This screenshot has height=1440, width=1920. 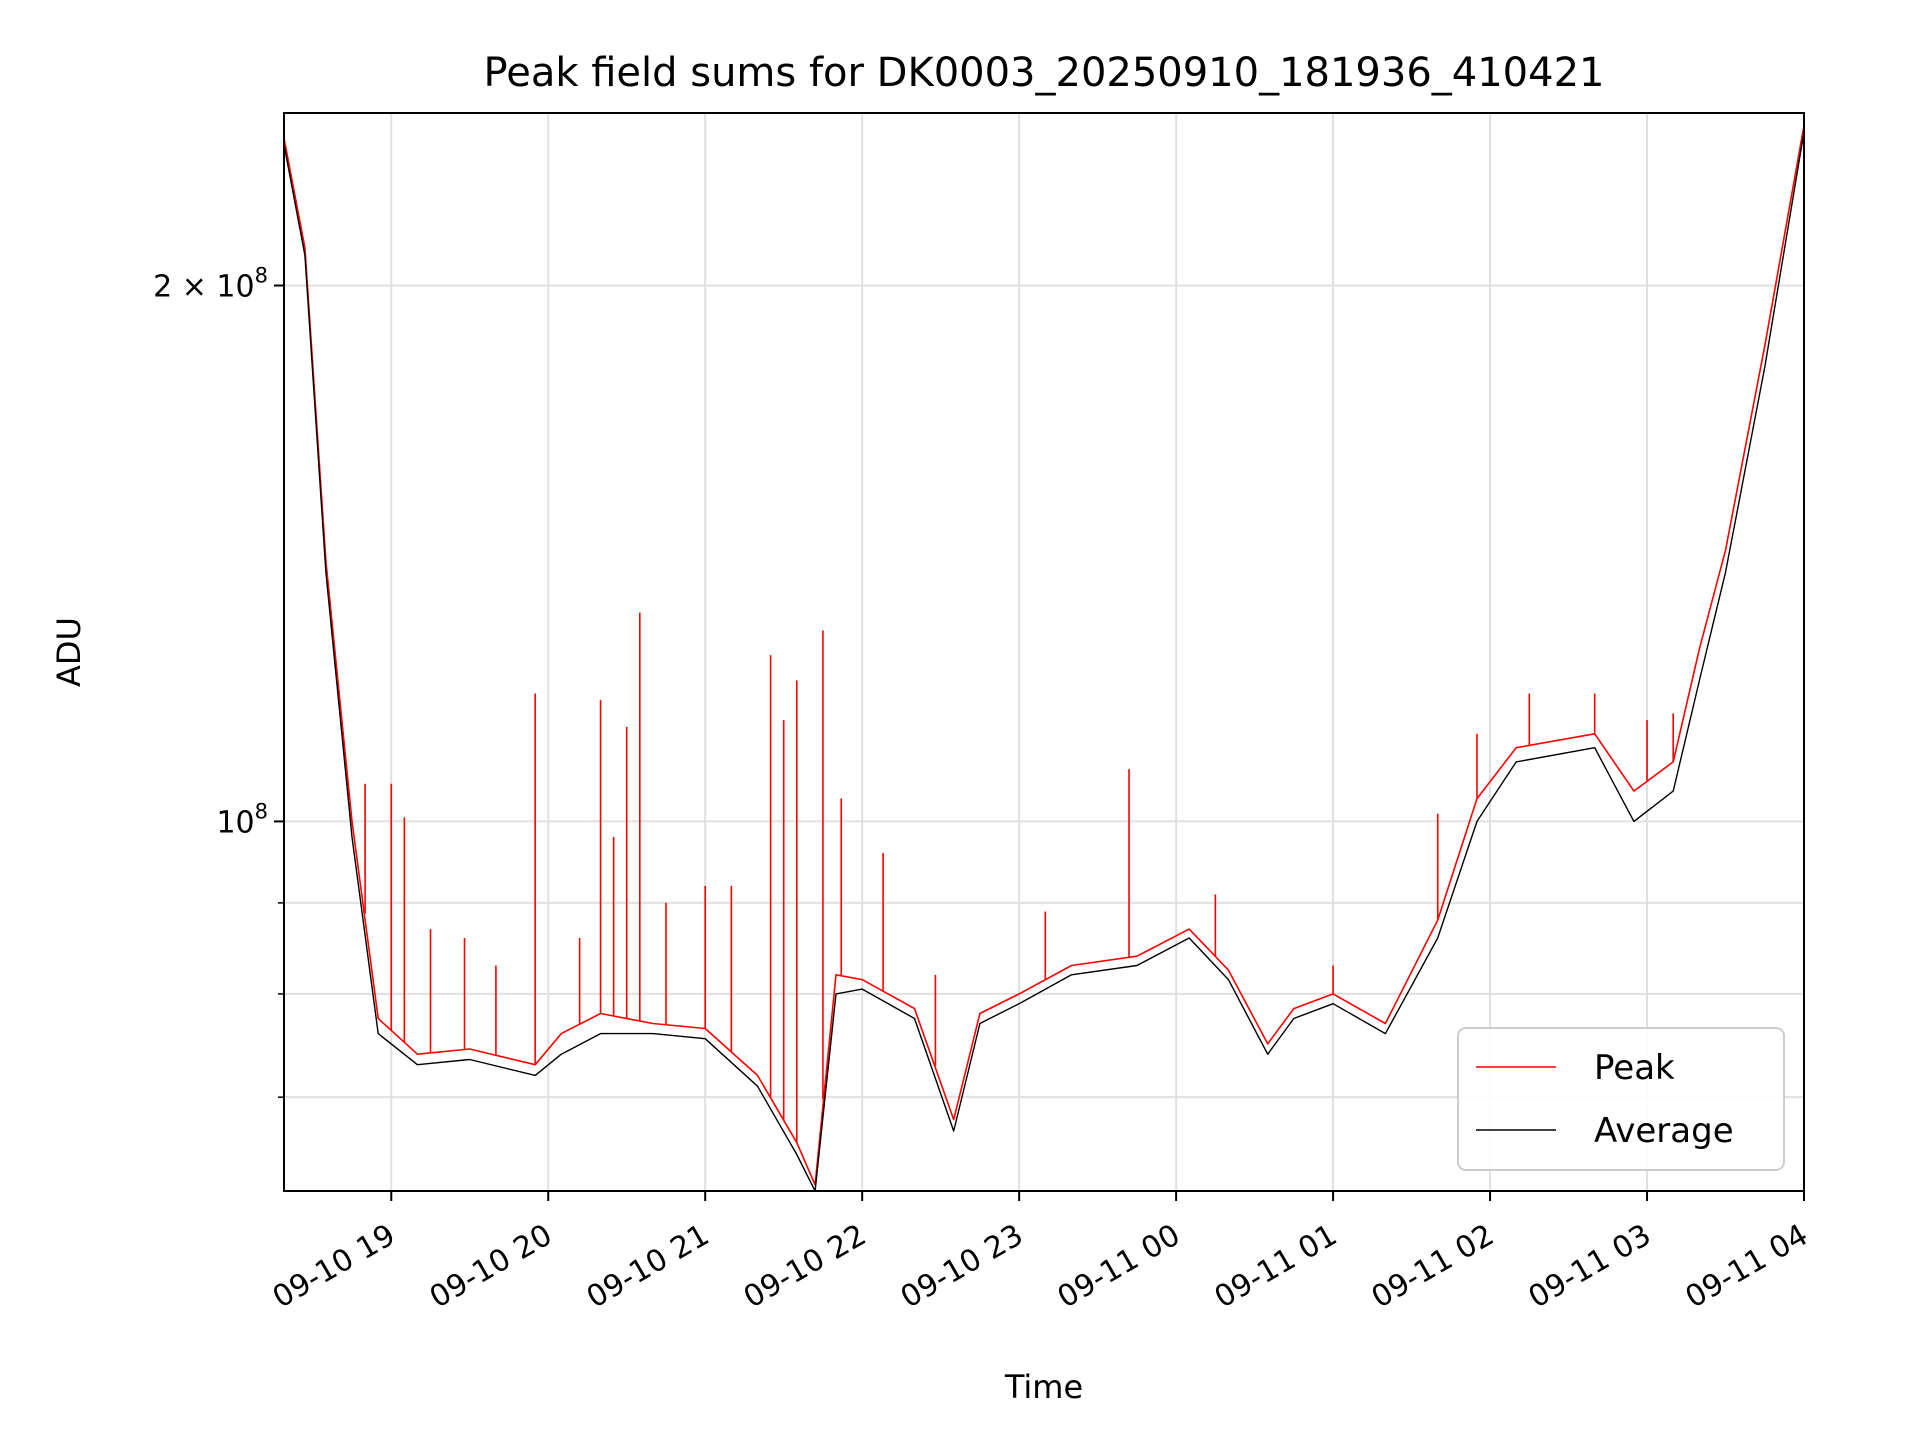 I want to click on y-axis-label: ADU, so click(x=69, y=652).